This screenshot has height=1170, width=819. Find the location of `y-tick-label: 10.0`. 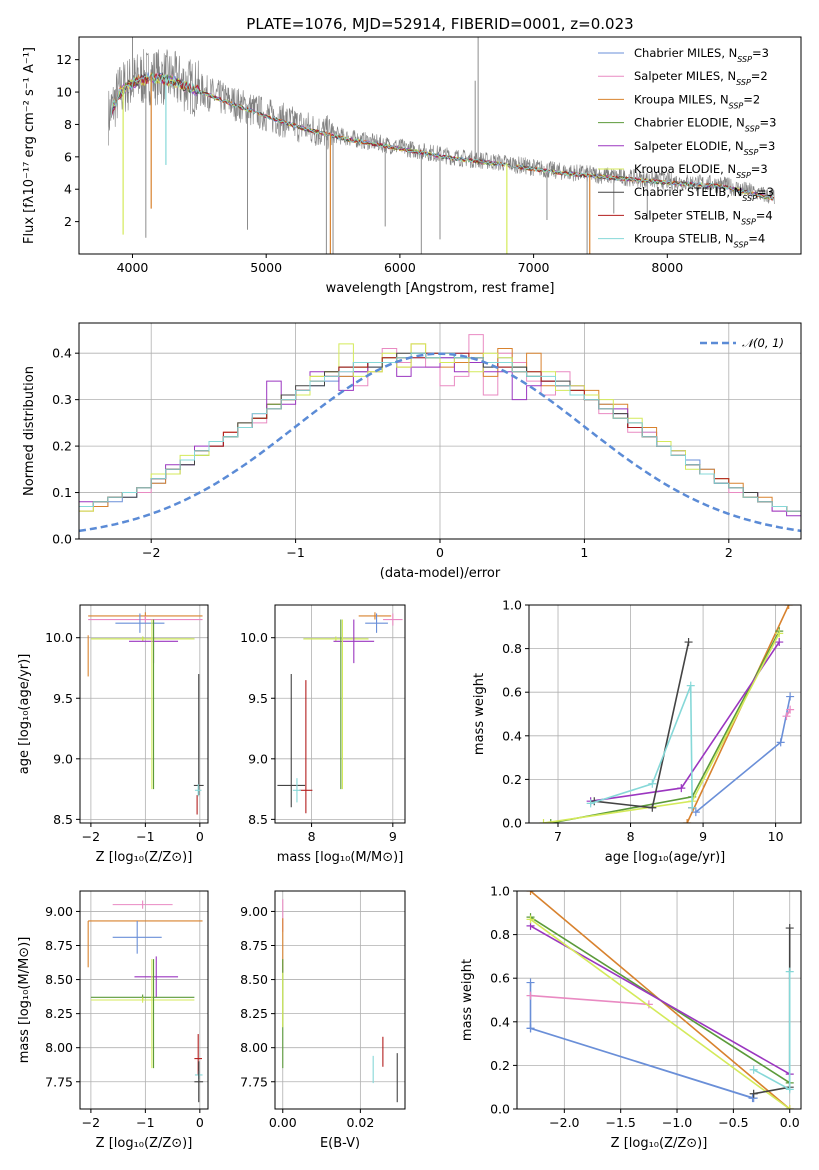

y-tick-label: 10.0 is located at coordinates (59, 637).